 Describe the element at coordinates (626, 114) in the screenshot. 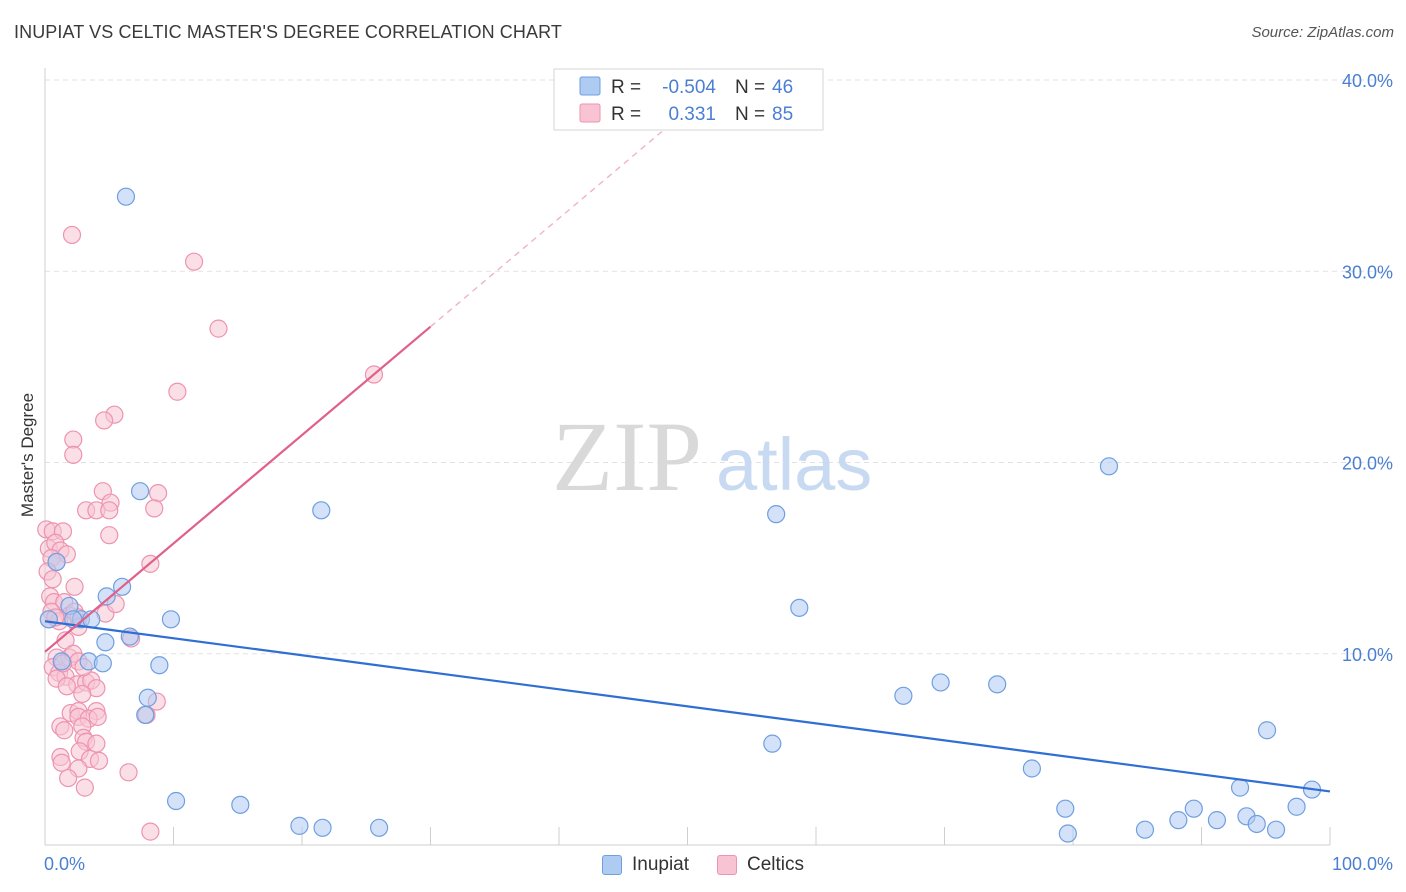

I see `celtics-r-label: R =` at that location.